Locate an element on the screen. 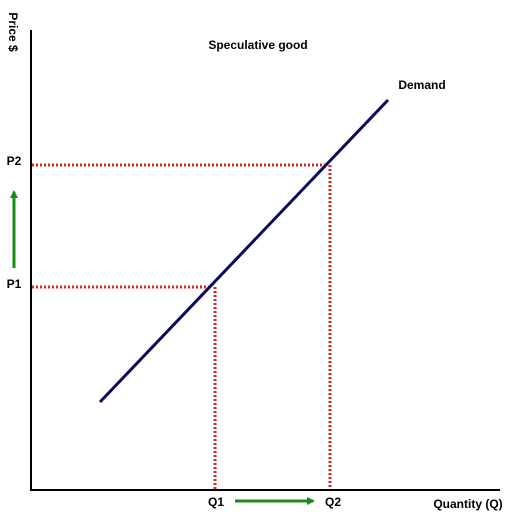  price-label: P2 is located at coordinates (14, 161).